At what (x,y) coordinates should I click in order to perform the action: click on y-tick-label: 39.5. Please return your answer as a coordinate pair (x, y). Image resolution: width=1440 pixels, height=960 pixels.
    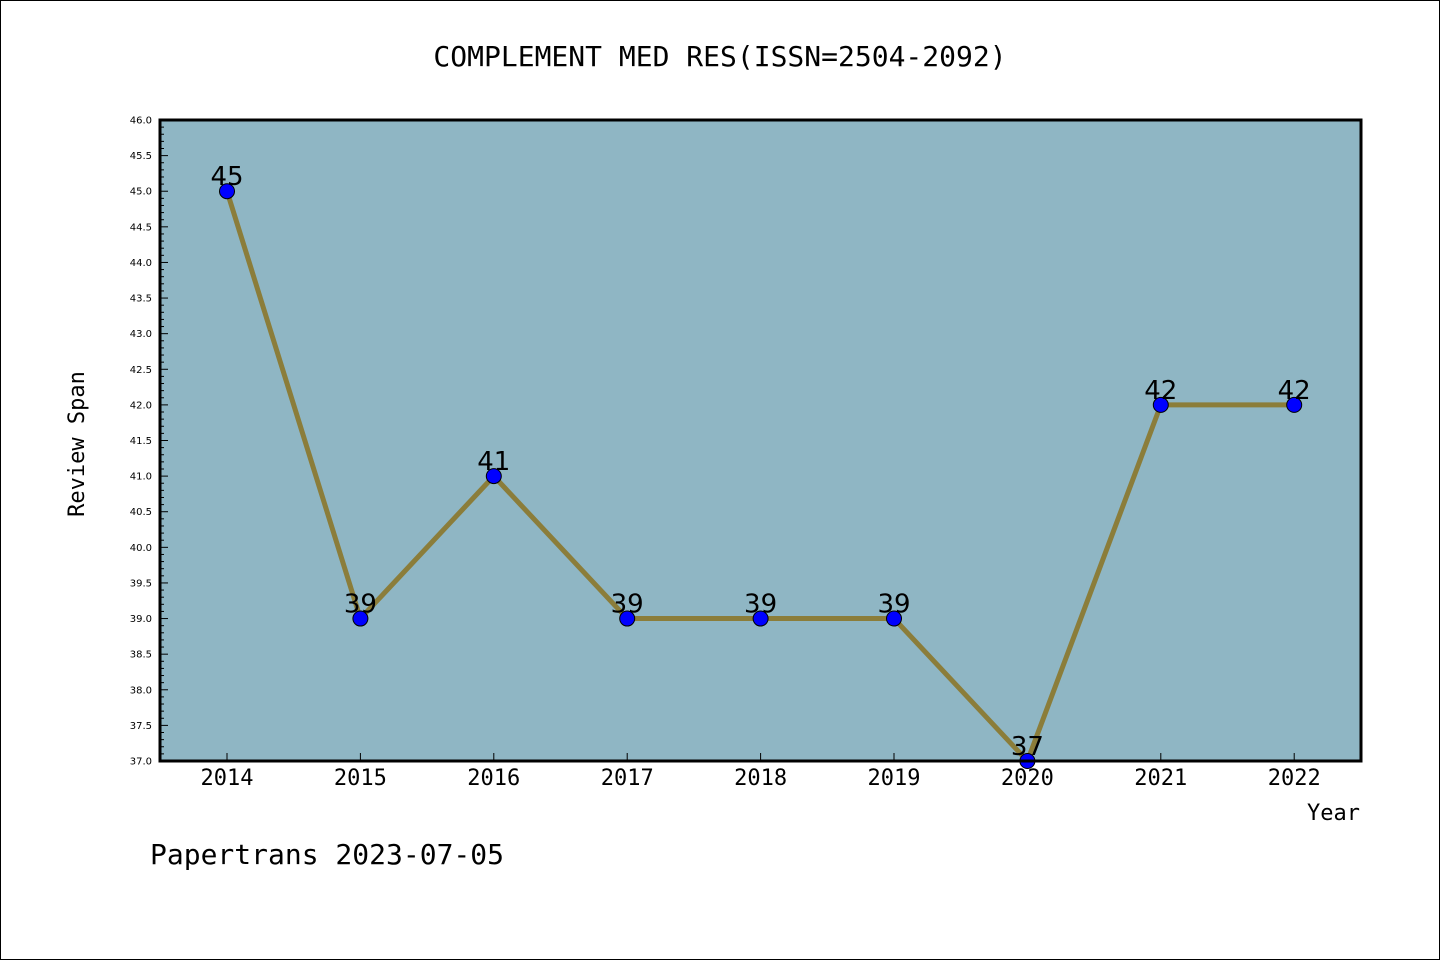
    Looking at the image, I should click on (141, 583).